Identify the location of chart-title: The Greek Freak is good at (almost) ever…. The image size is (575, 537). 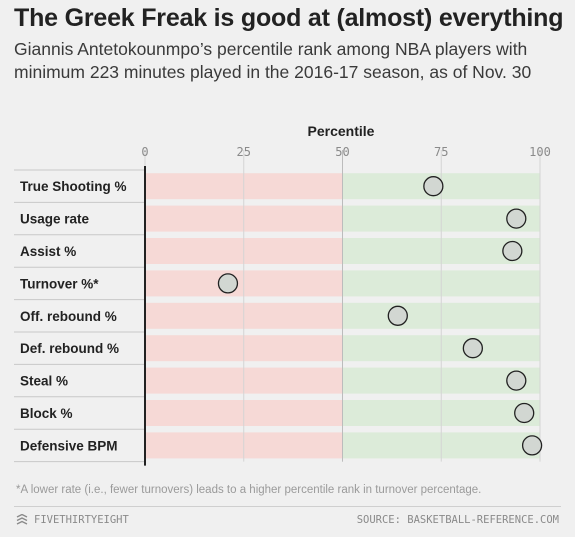
(289, 18).